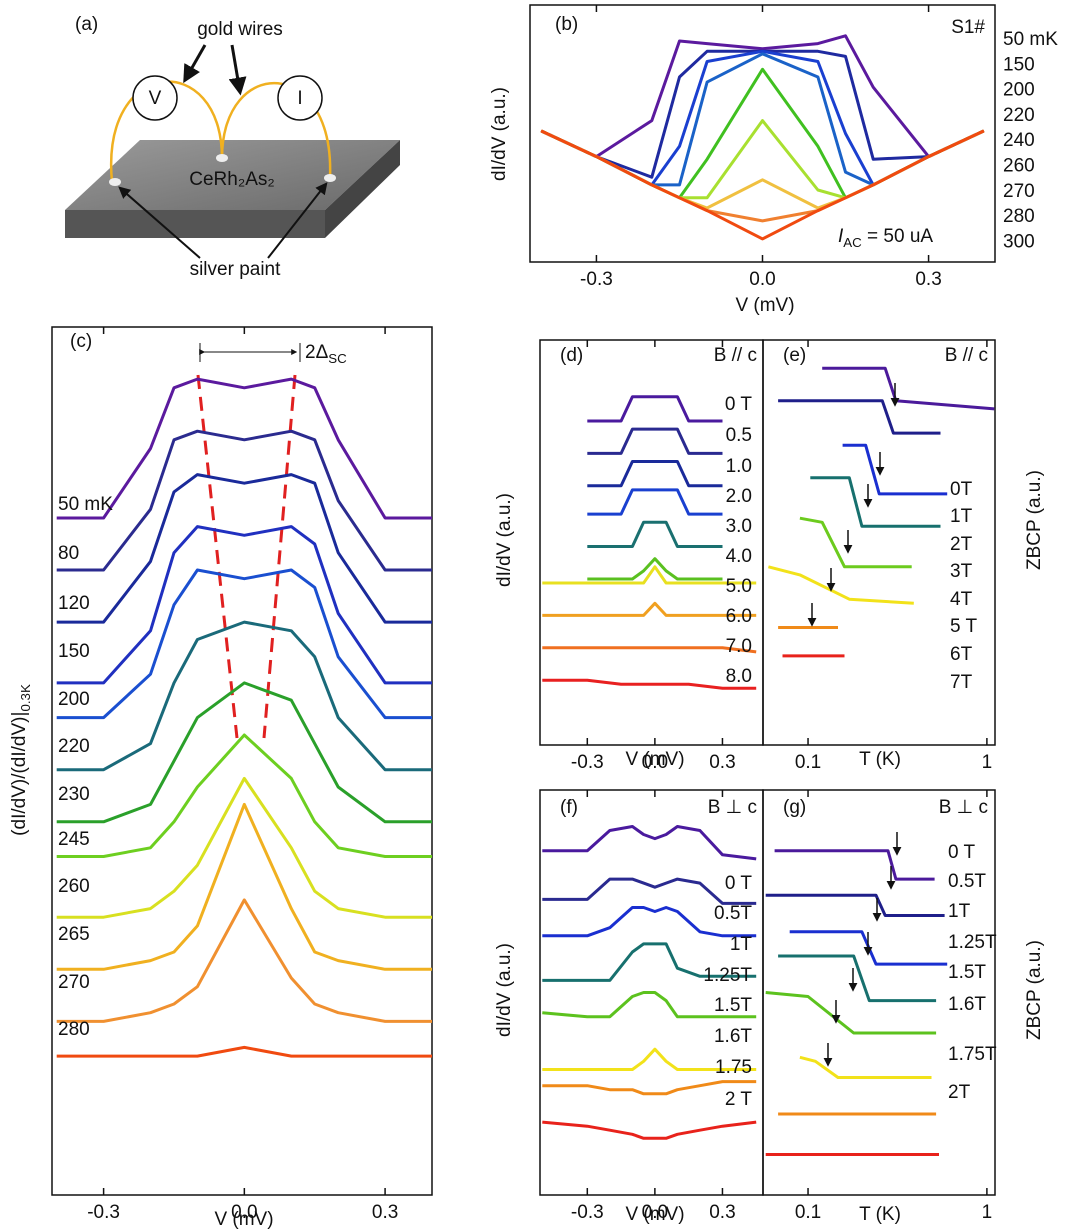 This screenshot has width=1074, height=1232. I want to click on panel-label: (d), so click(571, 355).